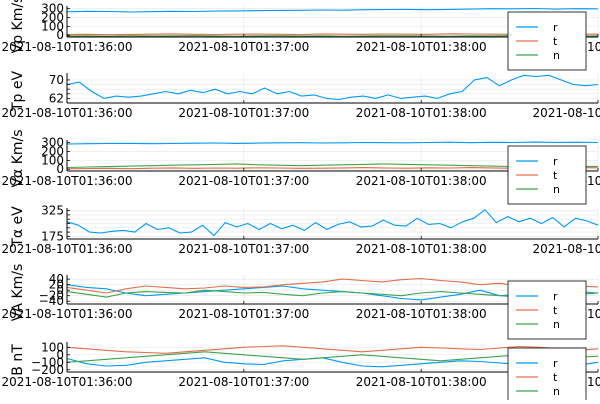  Describe the element at coordinates (47, 362) in the screenshot. I see `y-tick-label: −100` at that location.